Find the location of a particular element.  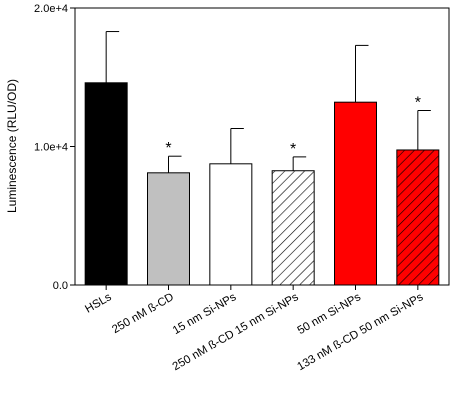

y-tick-label: 2.0e+4 is located at coordinates (51, 9).